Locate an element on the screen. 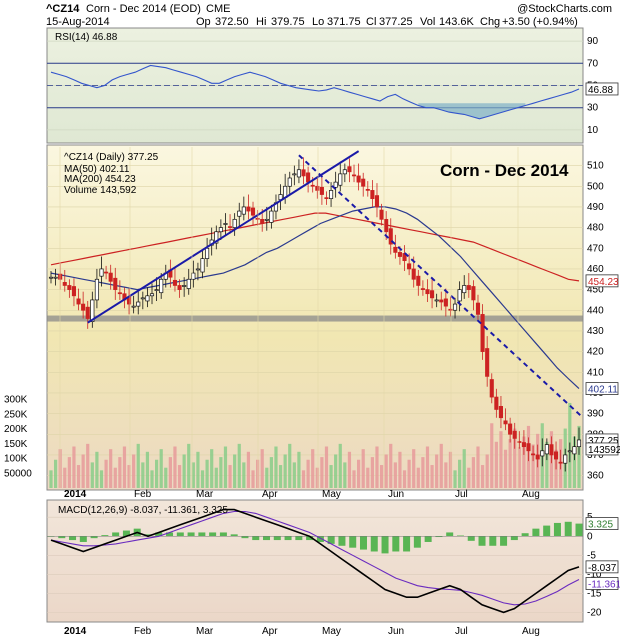 The height and width of the screenshot is (639, 620). price-tick-label: 430 is located at coordinates (595, 331).